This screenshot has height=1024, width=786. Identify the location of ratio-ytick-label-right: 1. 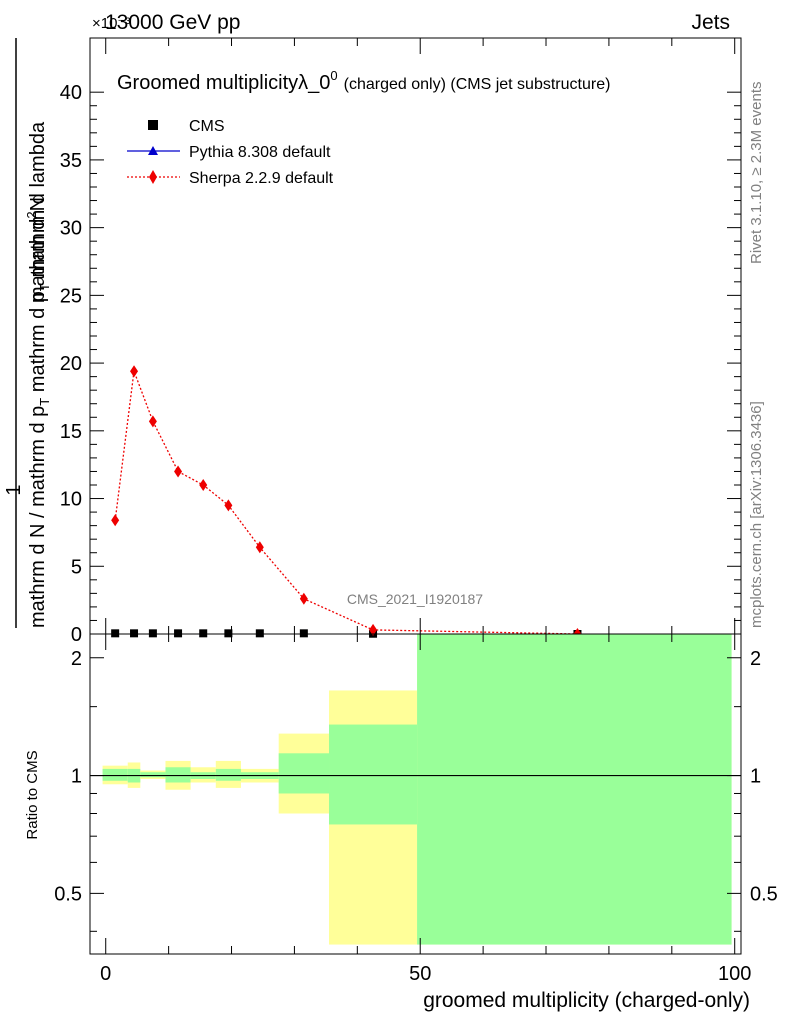
(755, 777).